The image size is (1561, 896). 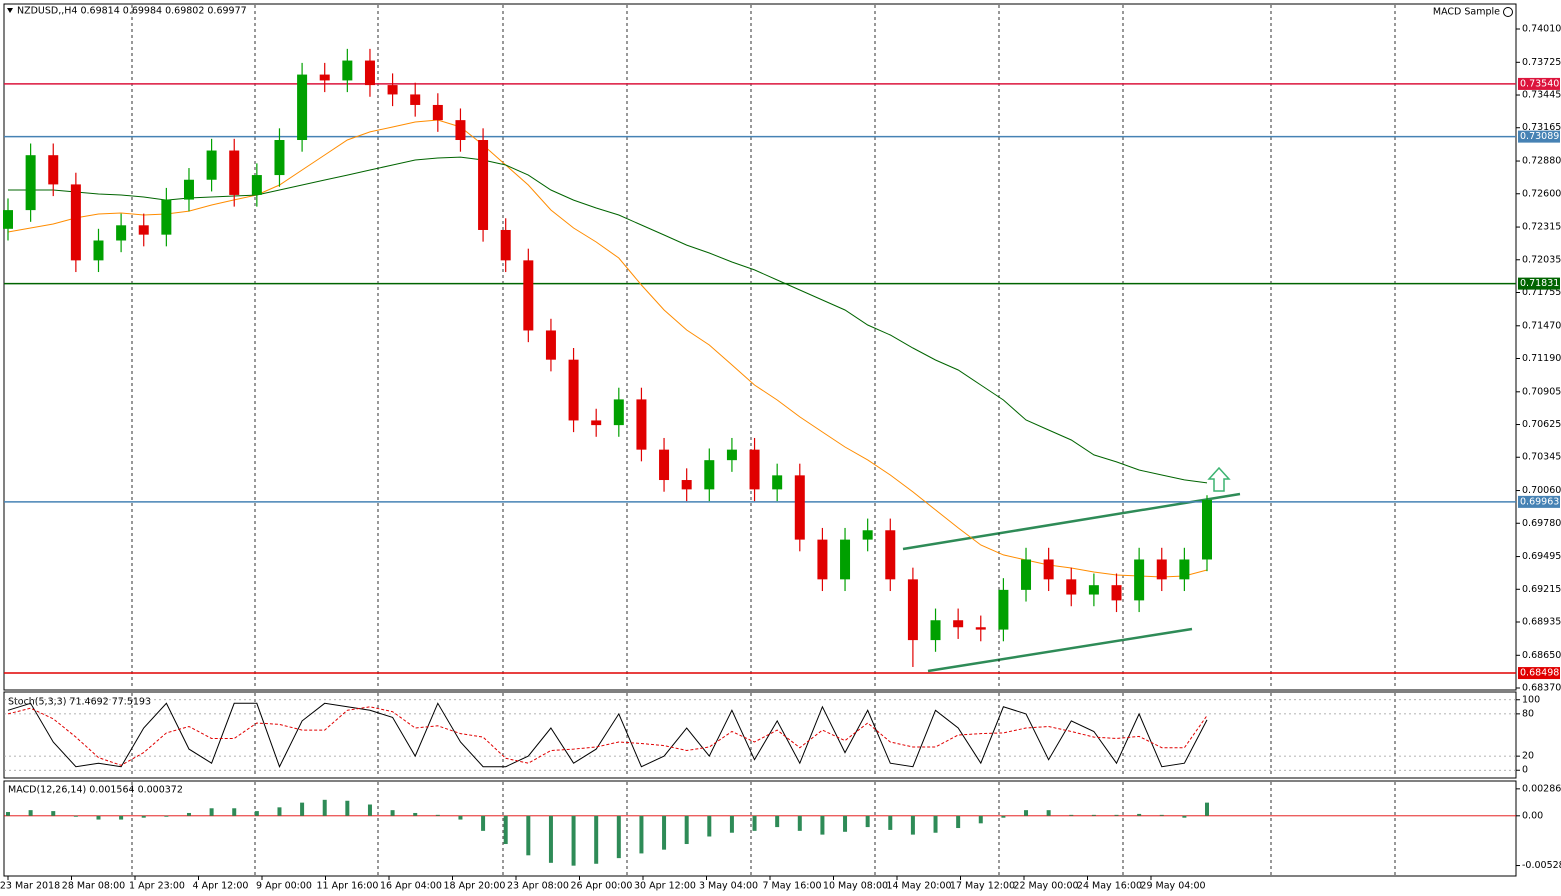 I want to click on expert-icon, so click(x=1508, y=12).